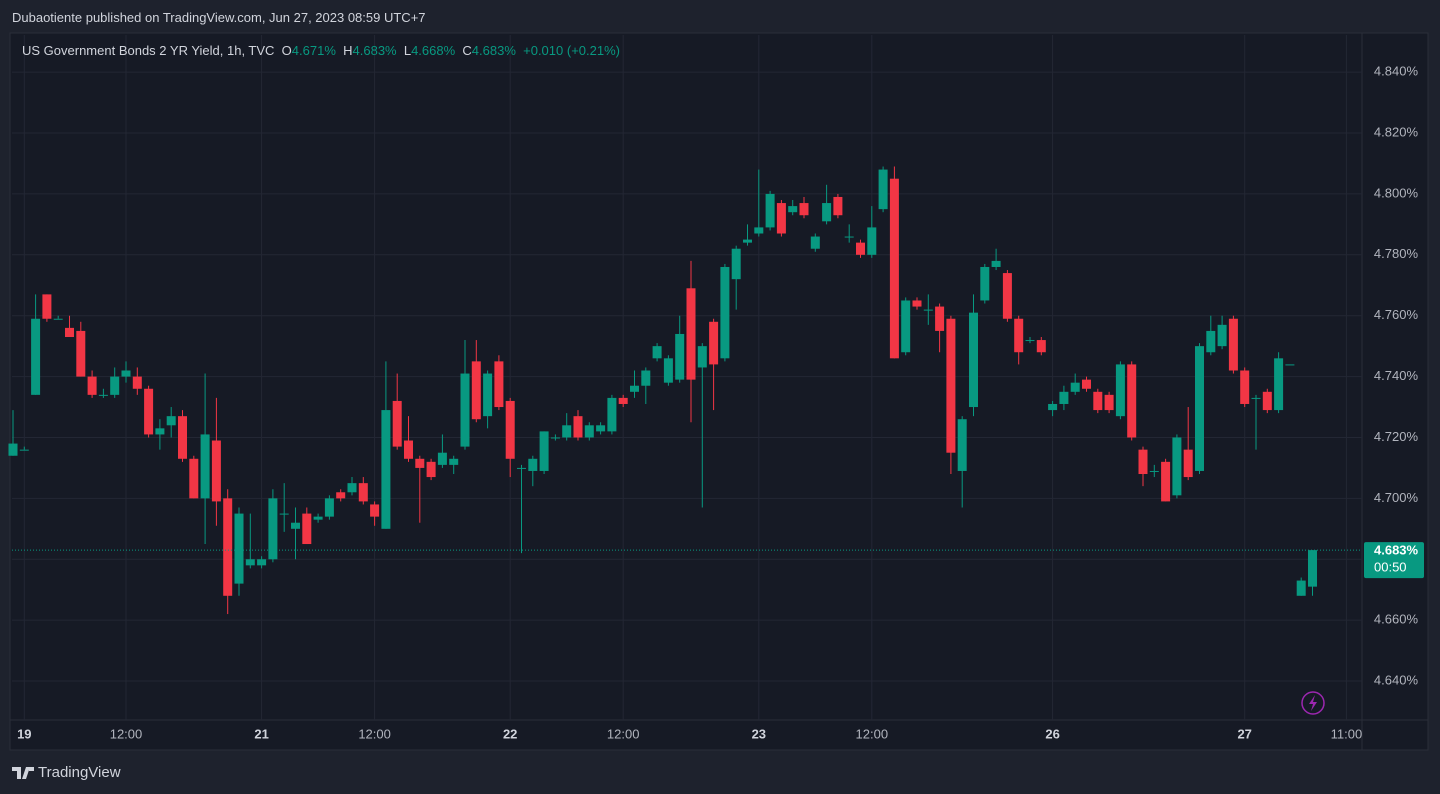 The height and width of the screenshot is (794, 1440). Describe the element at coordinates (1396, 131) in the screenshot. I see `y-tick-label: 4.820%` at that location.